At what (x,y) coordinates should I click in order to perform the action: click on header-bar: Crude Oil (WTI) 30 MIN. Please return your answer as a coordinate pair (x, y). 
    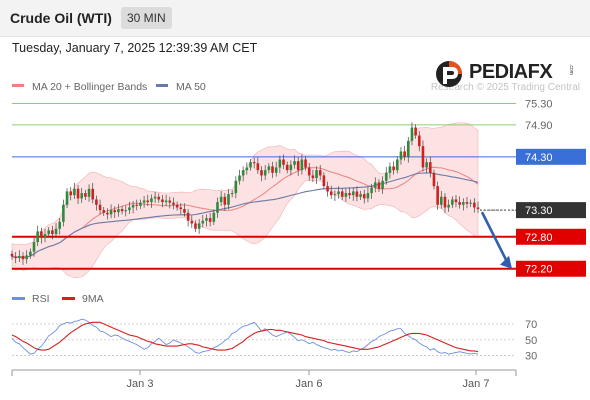
    Looking at the image, I should click on (295, 18).